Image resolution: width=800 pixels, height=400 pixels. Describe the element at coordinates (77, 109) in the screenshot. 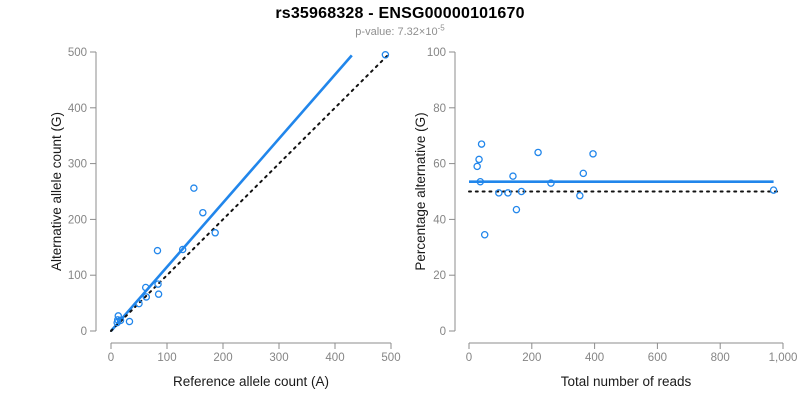

I see `y-tick-label: 400` at that location.